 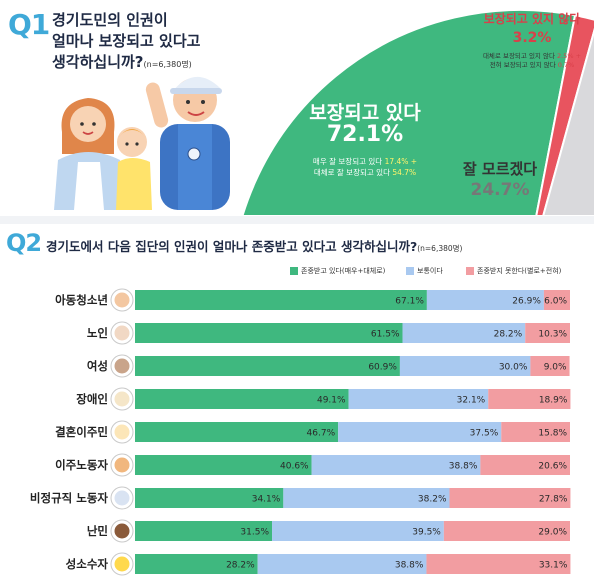 What do you see at coordinates (365, 113) in the screenshot?
I see `slice-protected-label: 보장되고 있다` at bounding box center [365, 113].